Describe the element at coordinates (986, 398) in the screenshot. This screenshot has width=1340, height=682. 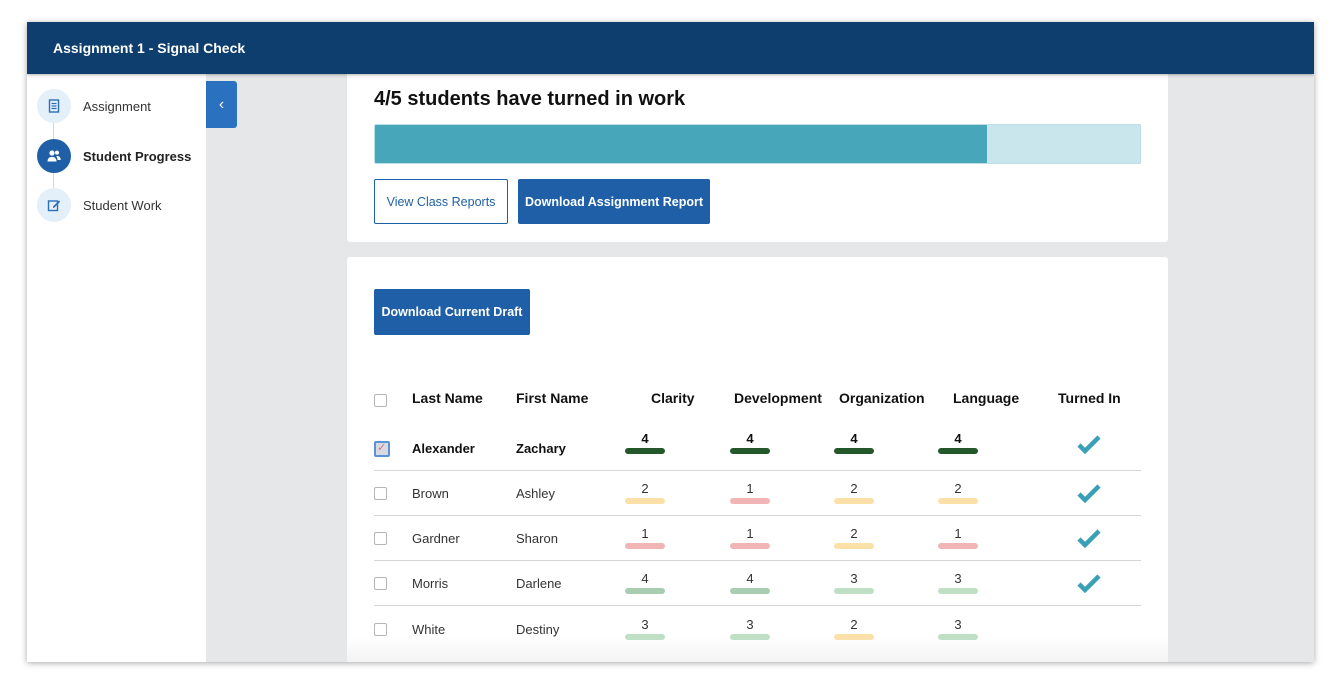
I see `column-header-language: Language` at that location.